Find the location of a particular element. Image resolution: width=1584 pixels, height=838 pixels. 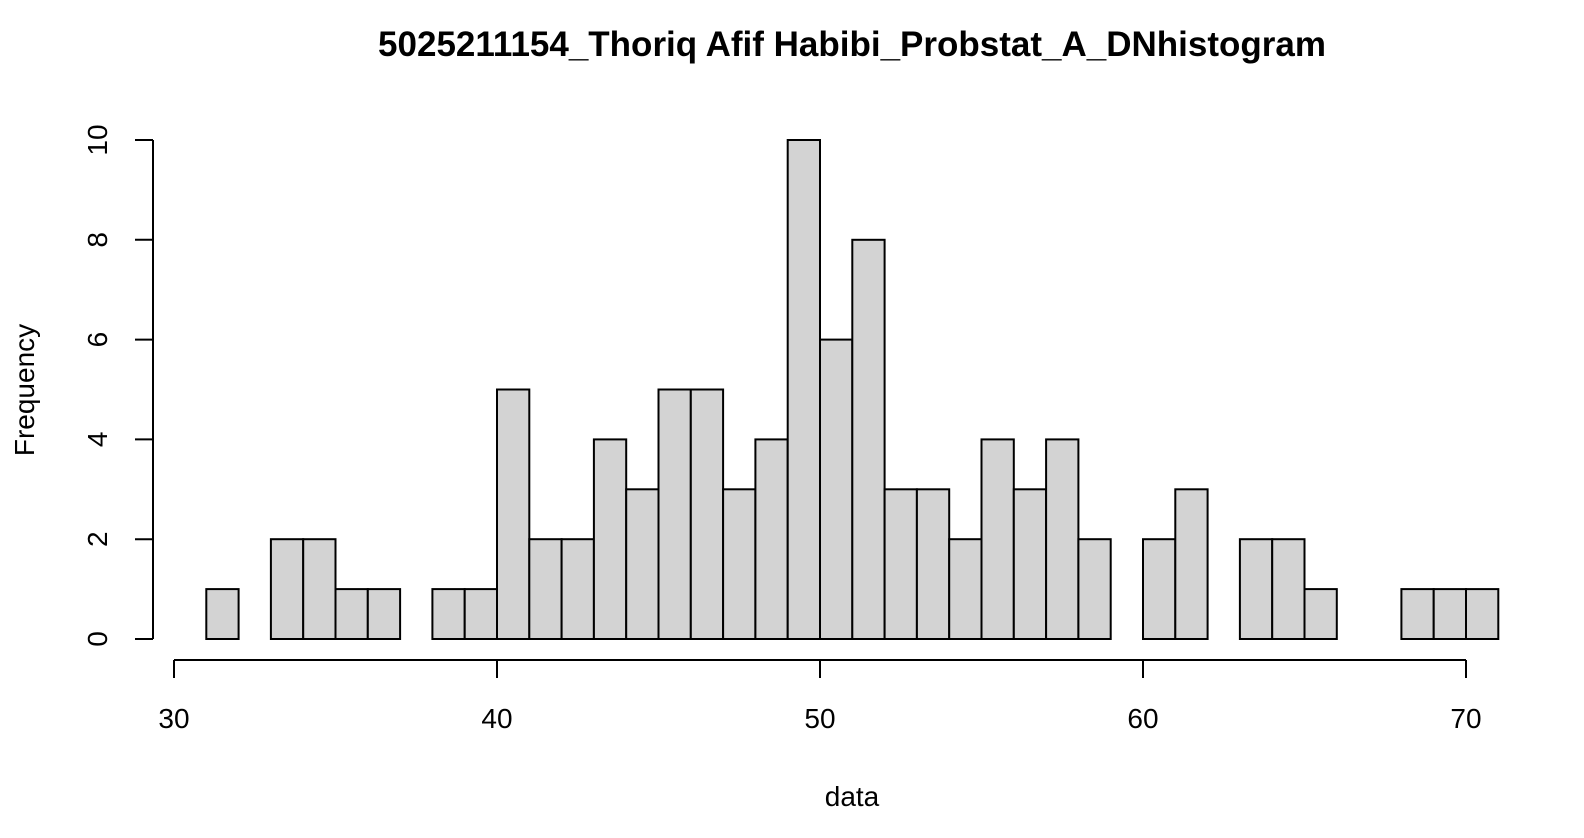

y-tick-label: 8 is located at coordinates (97, 240).